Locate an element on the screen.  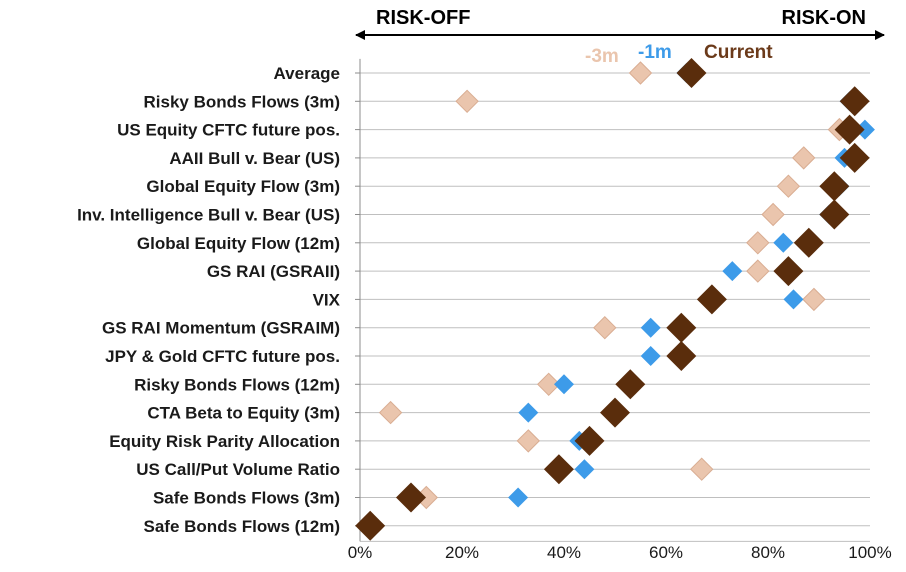
category-label: GS RAI (GSRAII) is located at coordinates (273, 271).